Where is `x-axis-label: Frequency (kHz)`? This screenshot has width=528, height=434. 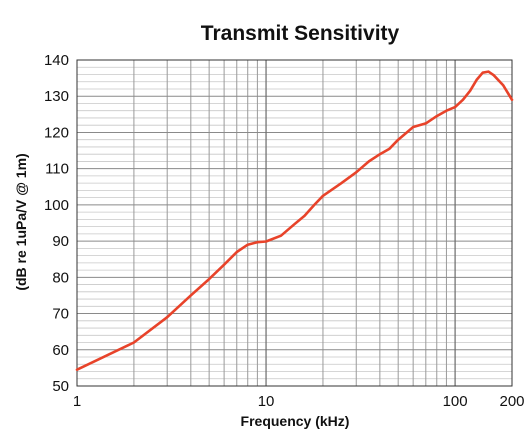
x-axis-label: Frequency (kHz) is located at coordinates (295, 421).